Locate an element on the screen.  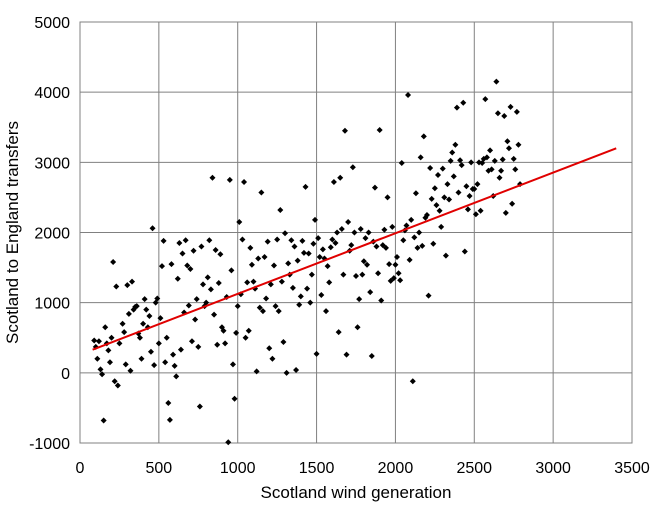
x-axis-tick-labels: 0 500 1000 1500 2000 2500 3000 3500 is located at coordinates (363, 468).